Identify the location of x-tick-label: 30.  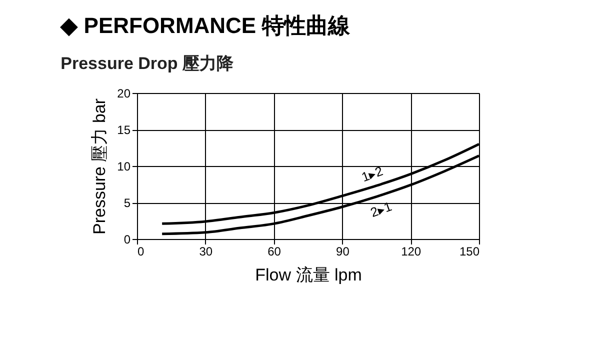
(206, 251).